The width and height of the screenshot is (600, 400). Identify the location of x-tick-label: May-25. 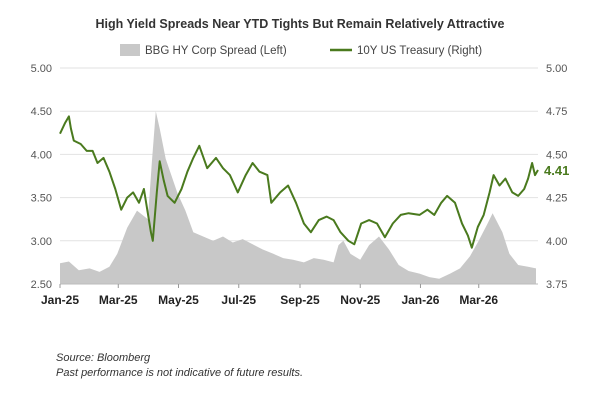
(178, 300).